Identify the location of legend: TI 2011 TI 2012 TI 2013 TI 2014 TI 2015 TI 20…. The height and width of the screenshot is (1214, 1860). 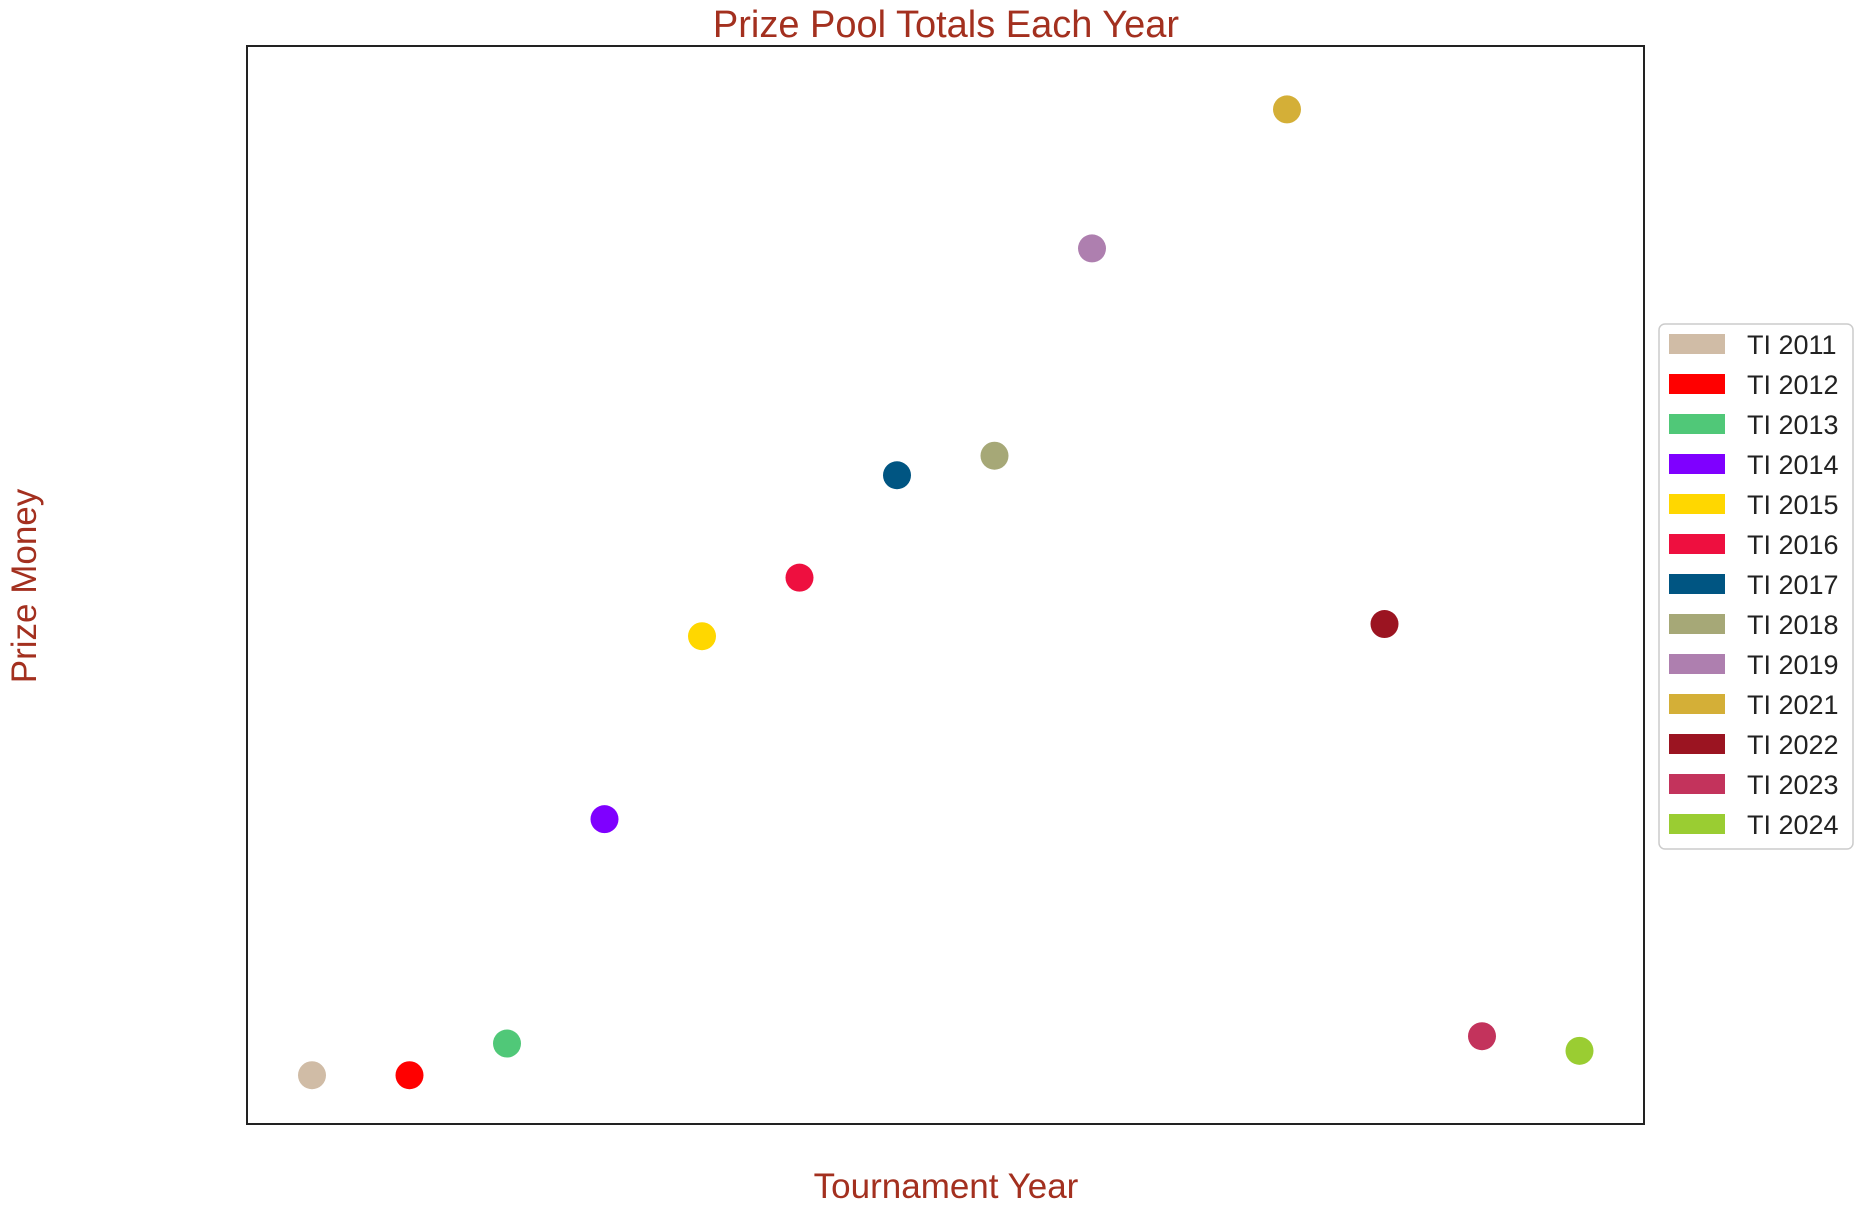
(1756, 586).